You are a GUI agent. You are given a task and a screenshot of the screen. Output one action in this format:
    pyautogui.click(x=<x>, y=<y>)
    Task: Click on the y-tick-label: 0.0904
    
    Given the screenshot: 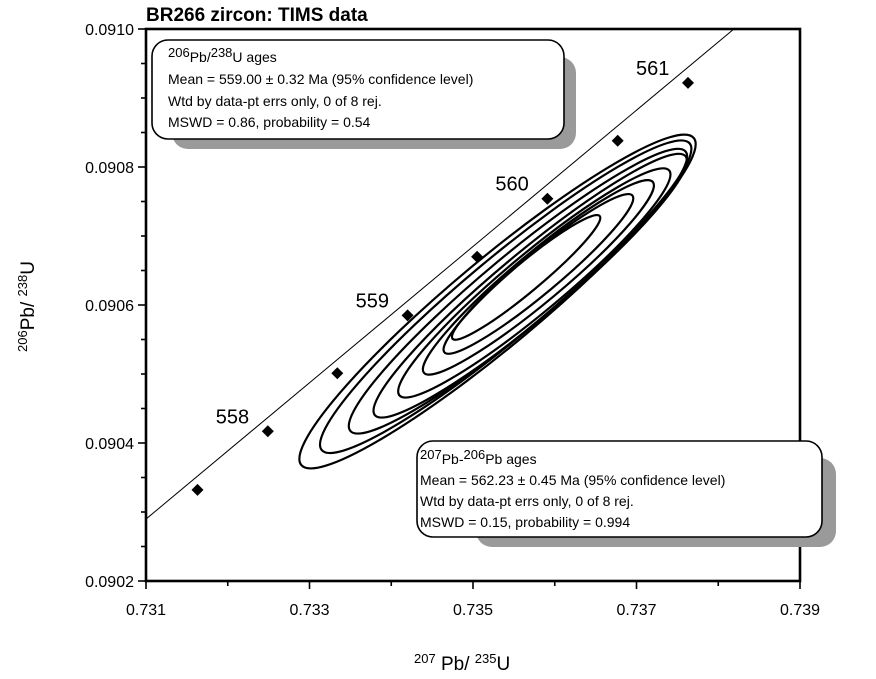 What is the action you would take?
    pyautogui.click(x=109, y=444)
    